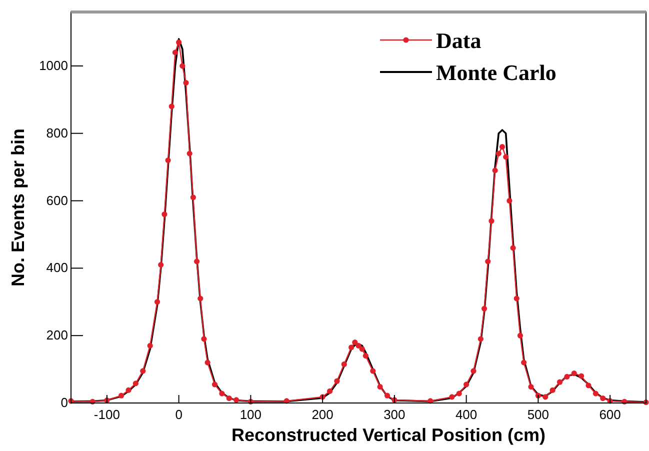 This screenshot has width=649, height=451. I want to click on x-tick-label: 500, so click(538, 414).